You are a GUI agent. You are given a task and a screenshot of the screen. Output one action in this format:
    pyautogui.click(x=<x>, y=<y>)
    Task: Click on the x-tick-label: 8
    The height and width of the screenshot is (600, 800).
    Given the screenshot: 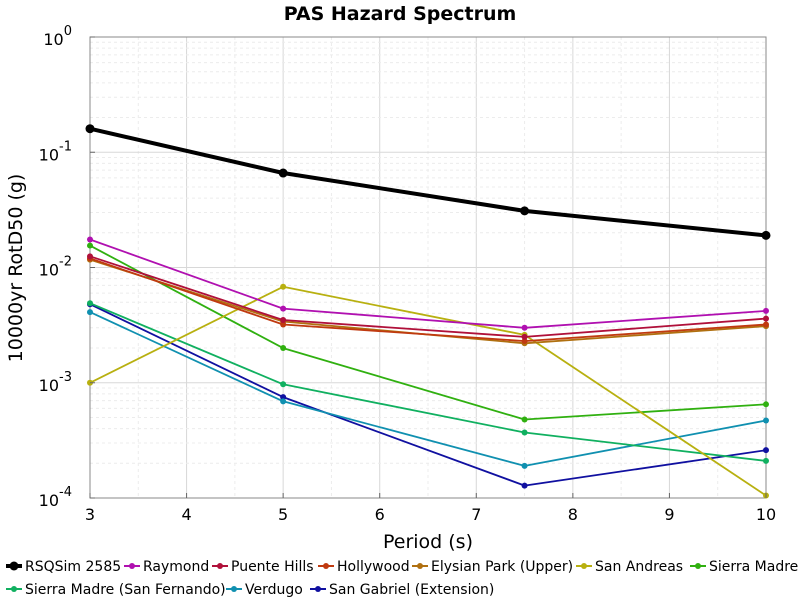 What is the action you would take?
    pyautogui.click(x=573, y=514)
    